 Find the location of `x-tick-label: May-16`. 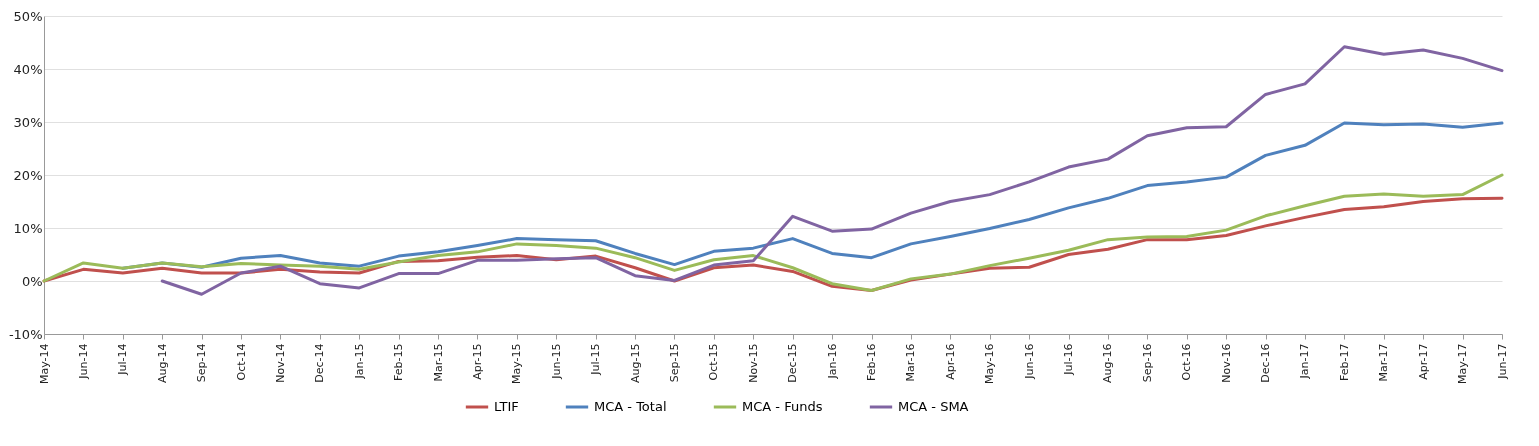

x-tick-label: May-16 is located at coordinates (990, 364).